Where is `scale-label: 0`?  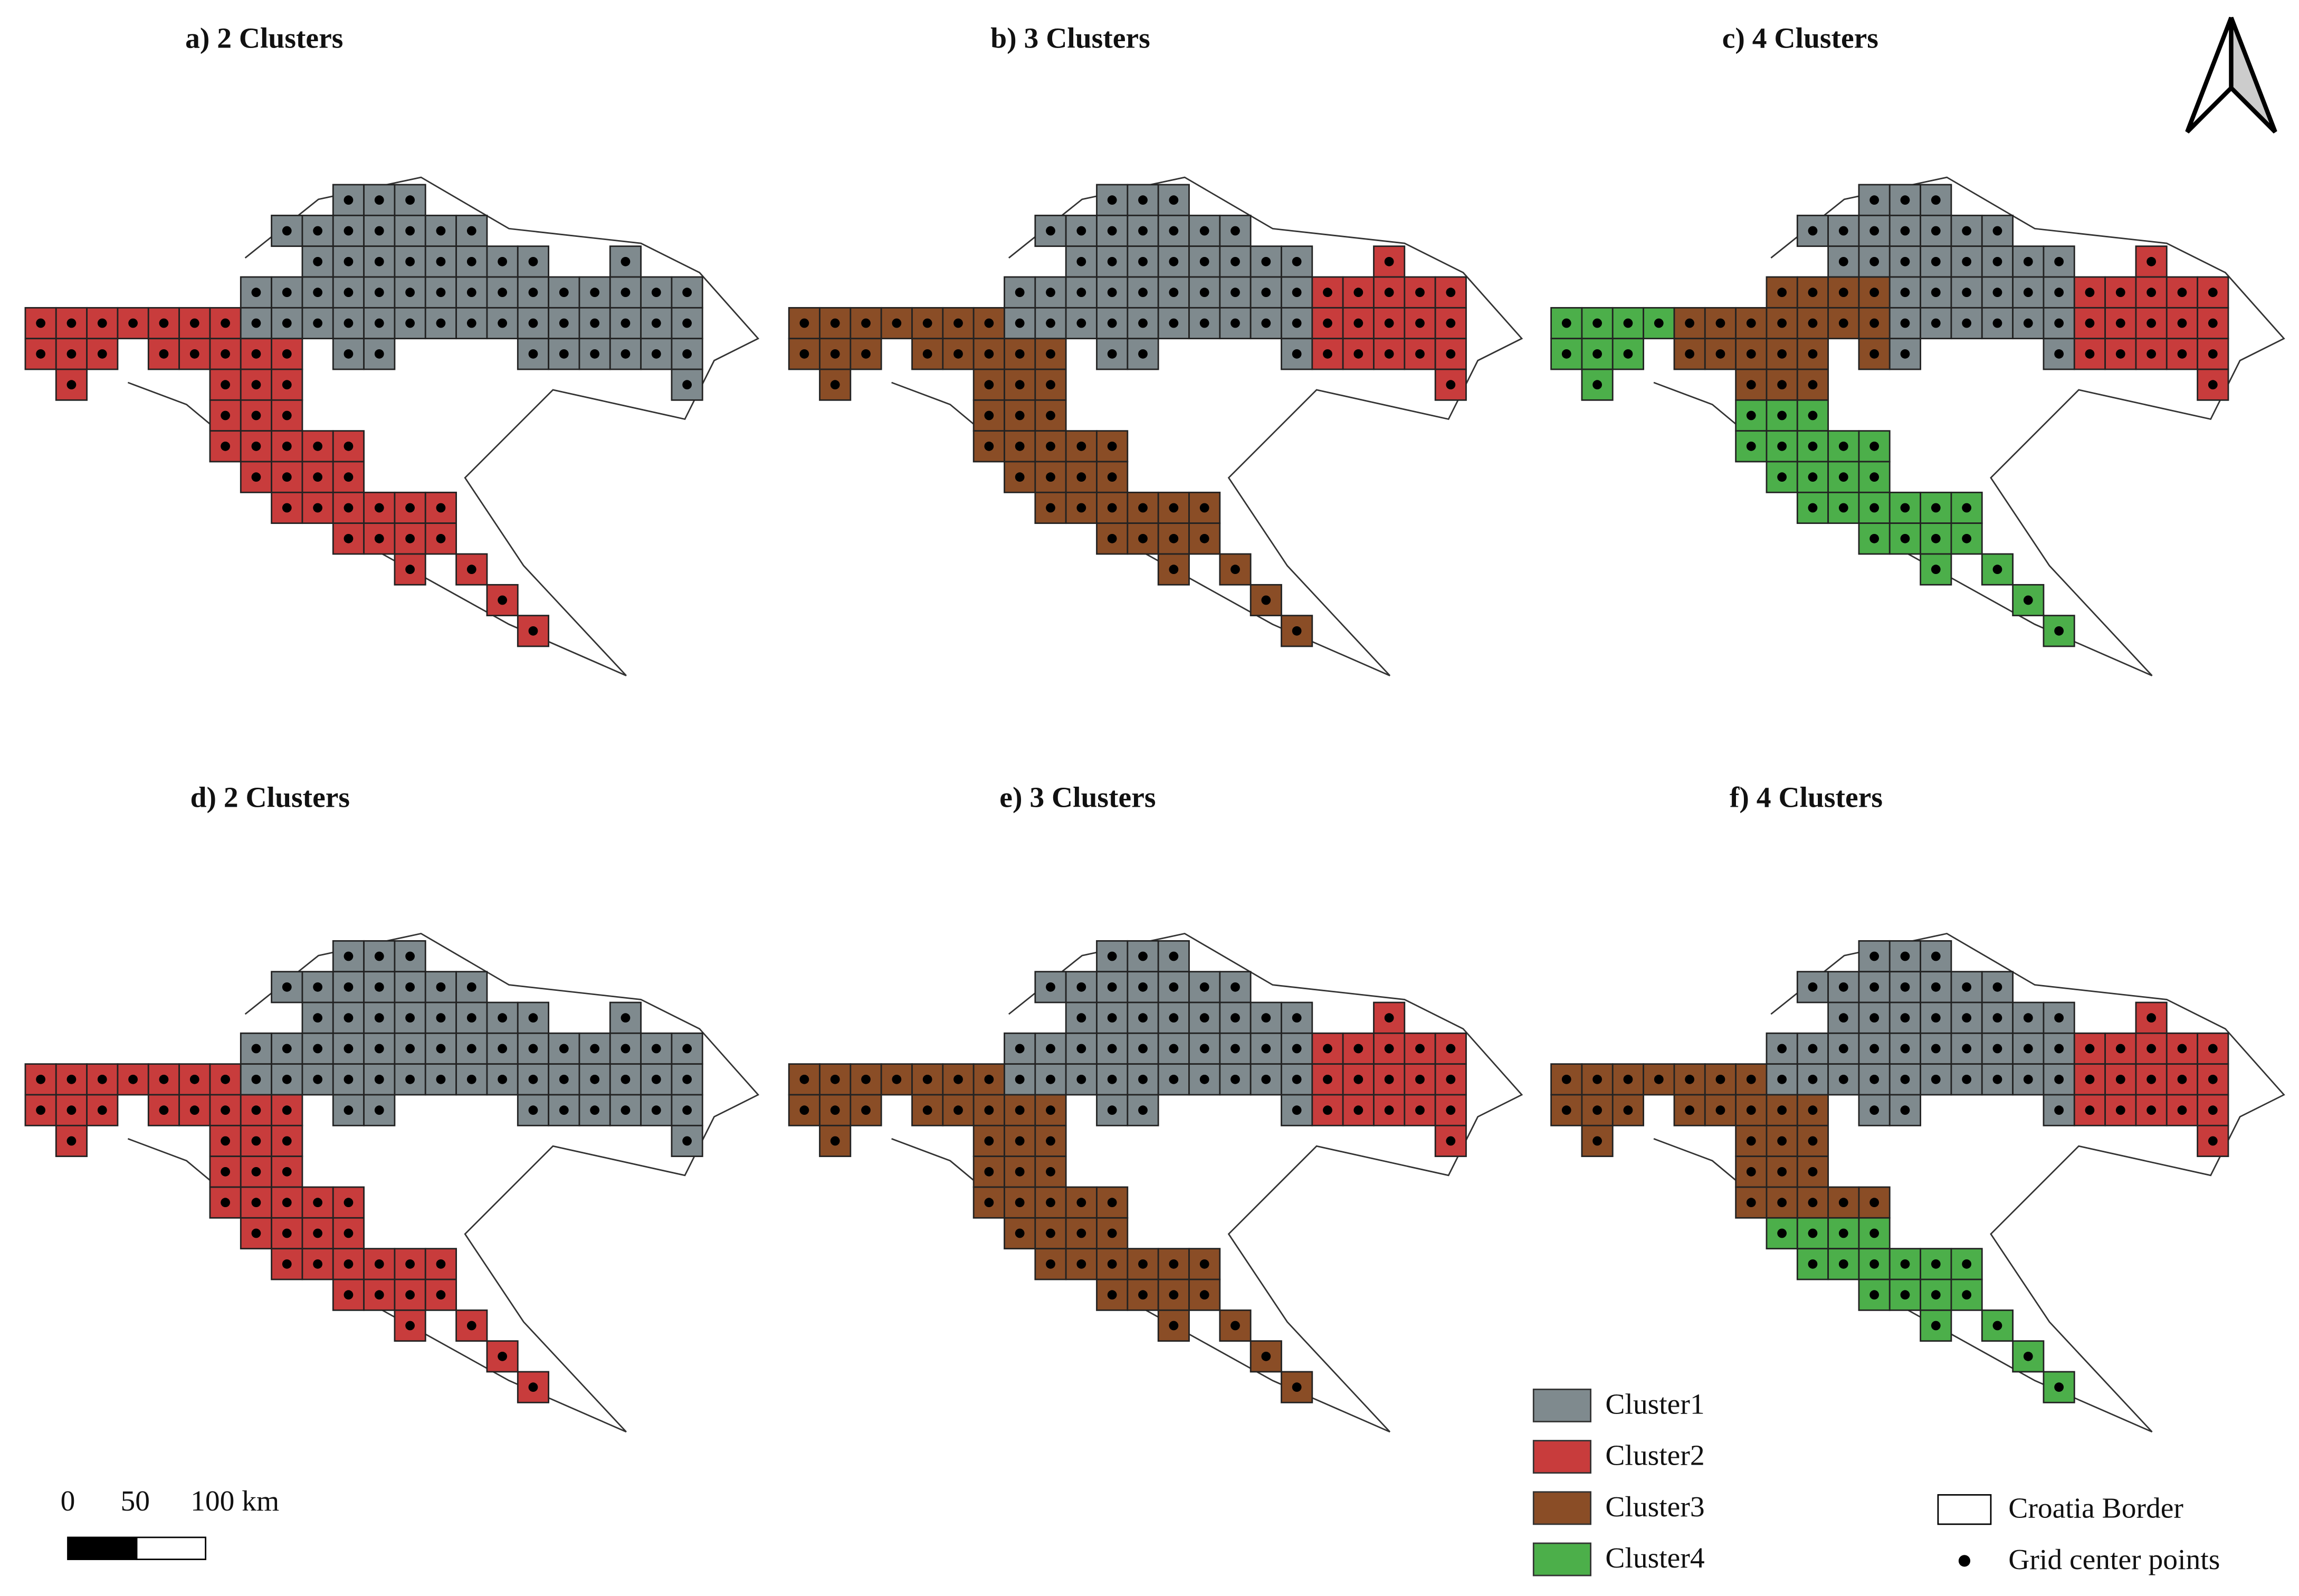 scale-label: 0 is located at coordinates (68, 1501).